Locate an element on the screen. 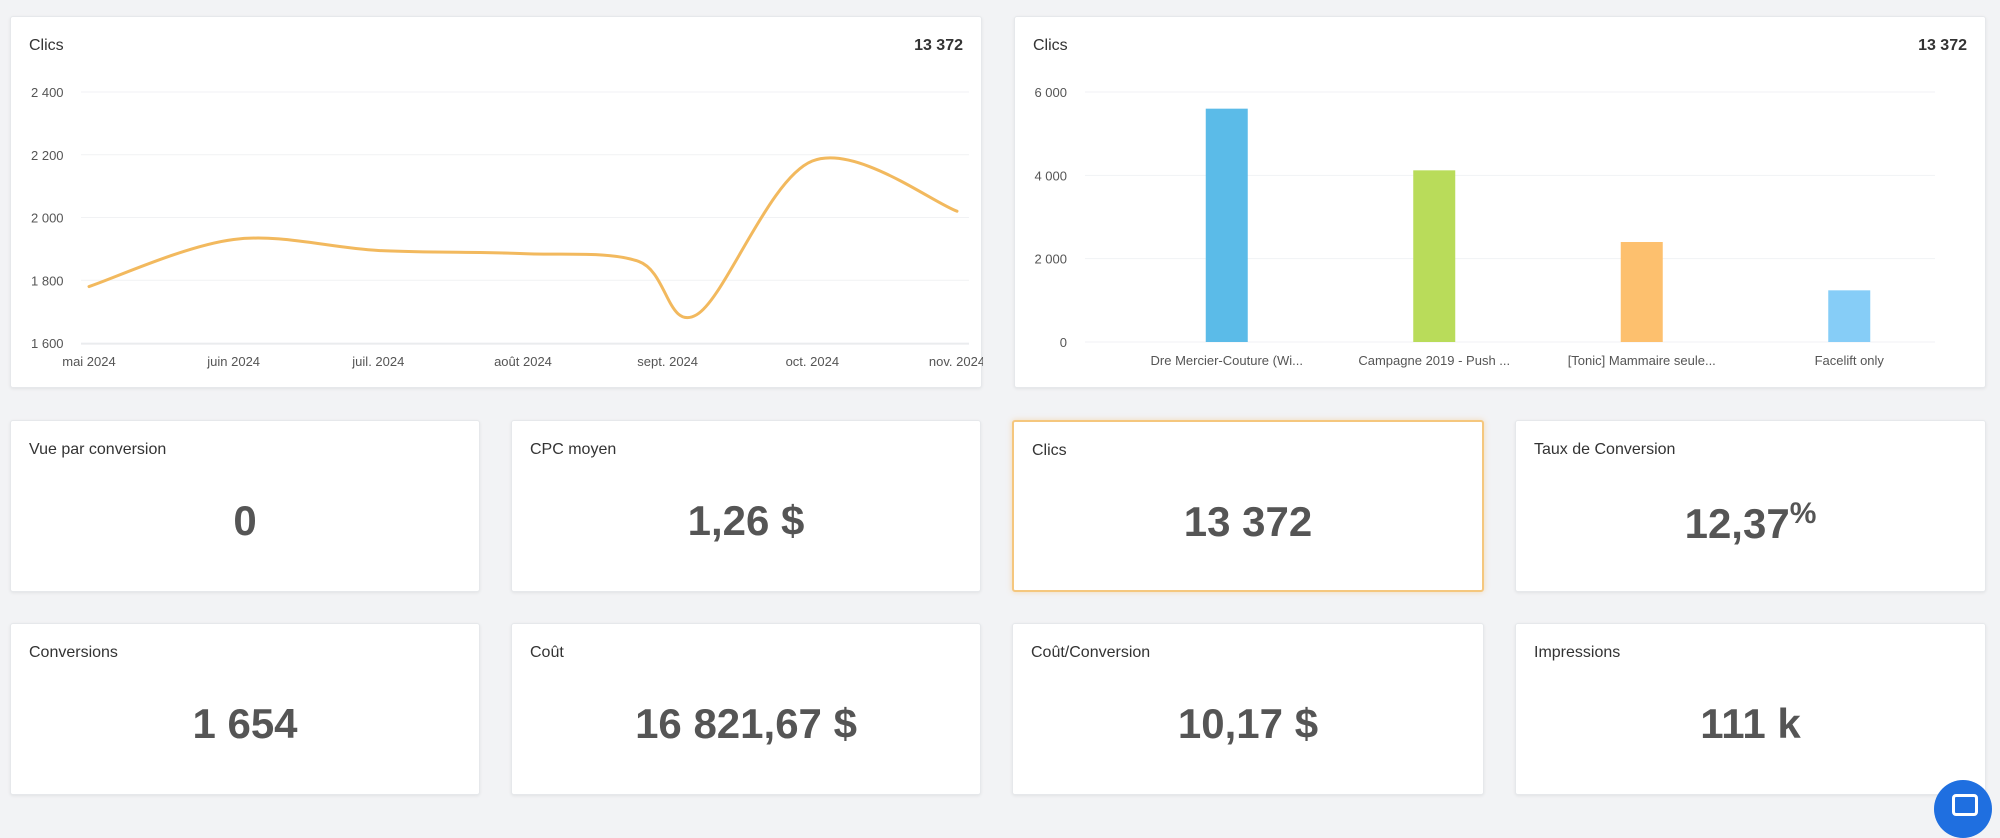  kpi-card-cout: Coût 16 821,67 $ is located at coordinates (746, 709).